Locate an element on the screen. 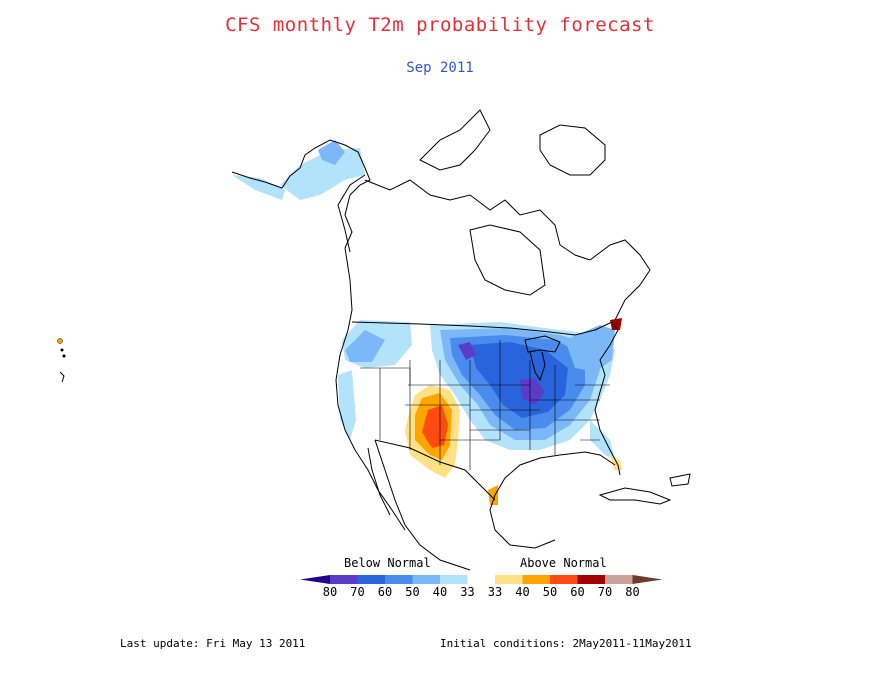 The width and height of the screenshot is (880, 680). canada-arctic-coast is located at coordinates (477, 220).